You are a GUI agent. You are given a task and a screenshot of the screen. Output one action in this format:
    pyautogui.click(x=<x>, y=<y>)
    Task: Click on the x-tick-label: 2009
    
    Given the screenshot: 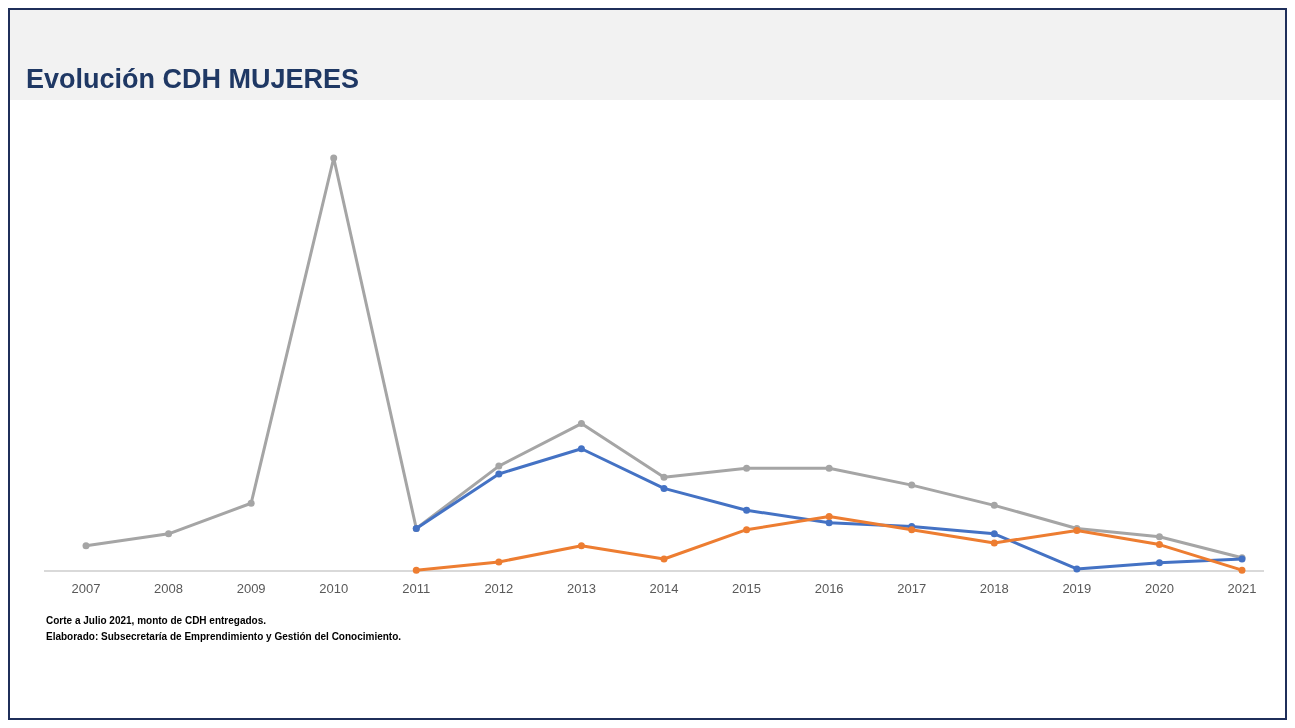 What is the action you would take?
    pyautogui.click(x=251, y=588)
    